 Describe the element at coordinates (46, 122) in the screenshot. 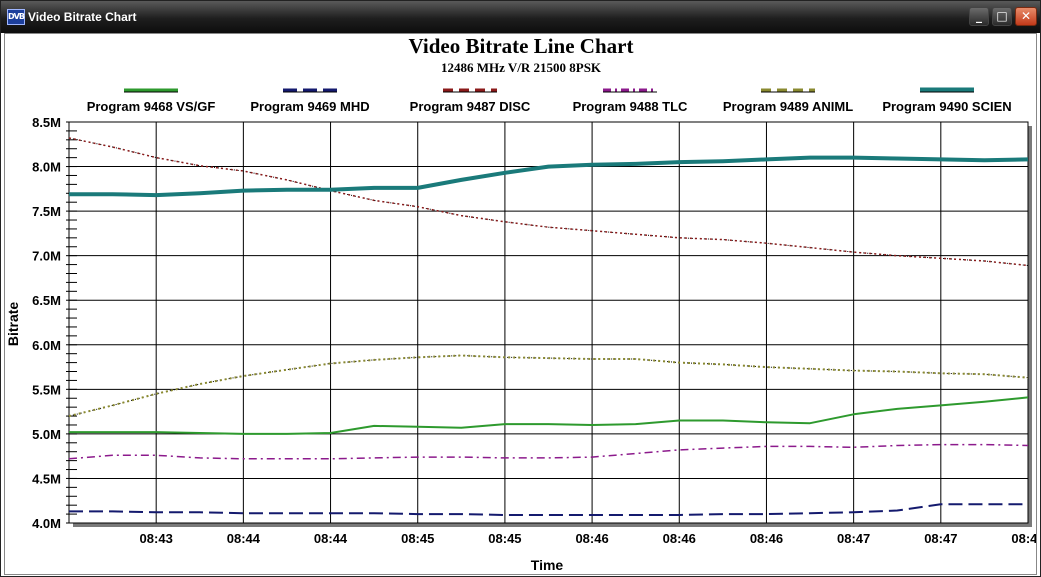

I see `y-tick-label: 8.5M` at that location.